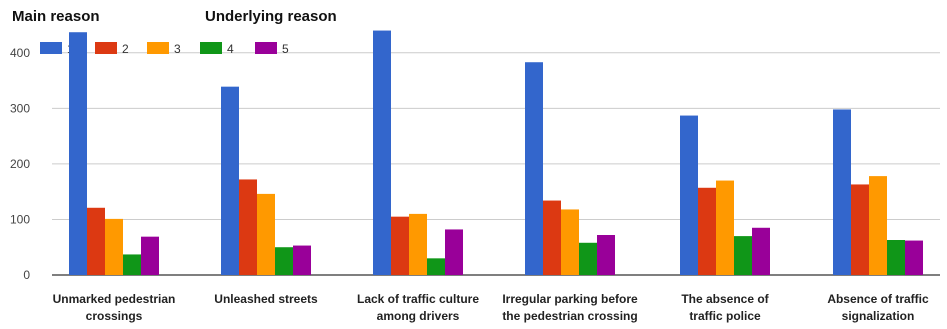 This screenshot has height=329, width=947. What do you see at coordinates (878, 316) in the screenshot?
I see `x-tick-label: signalization` at bounding box center [878, 316].